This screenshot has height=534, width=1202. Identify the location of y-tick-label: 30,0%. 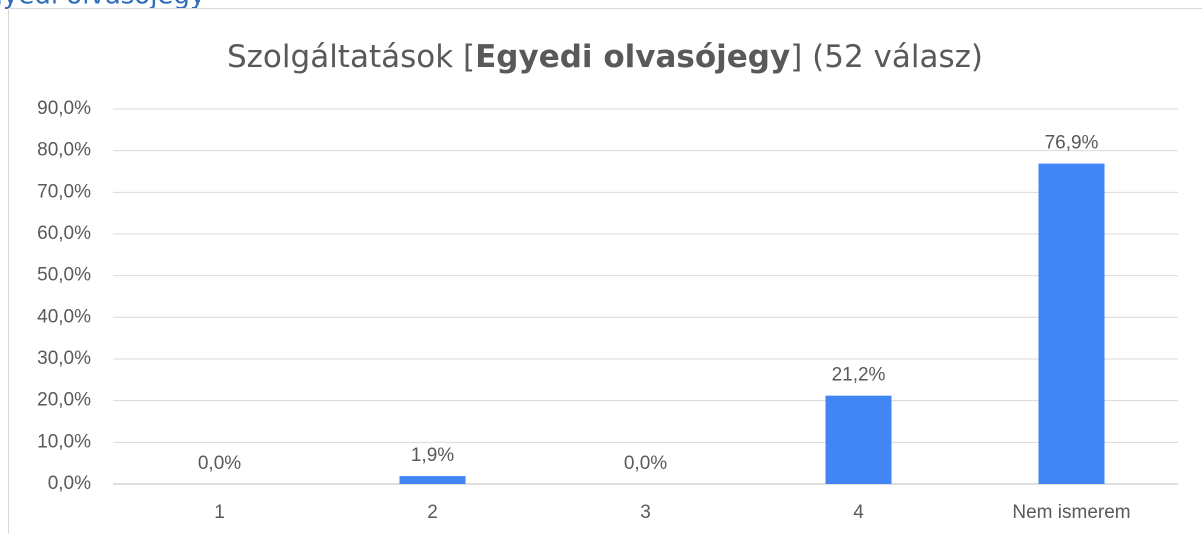
(64, 358).